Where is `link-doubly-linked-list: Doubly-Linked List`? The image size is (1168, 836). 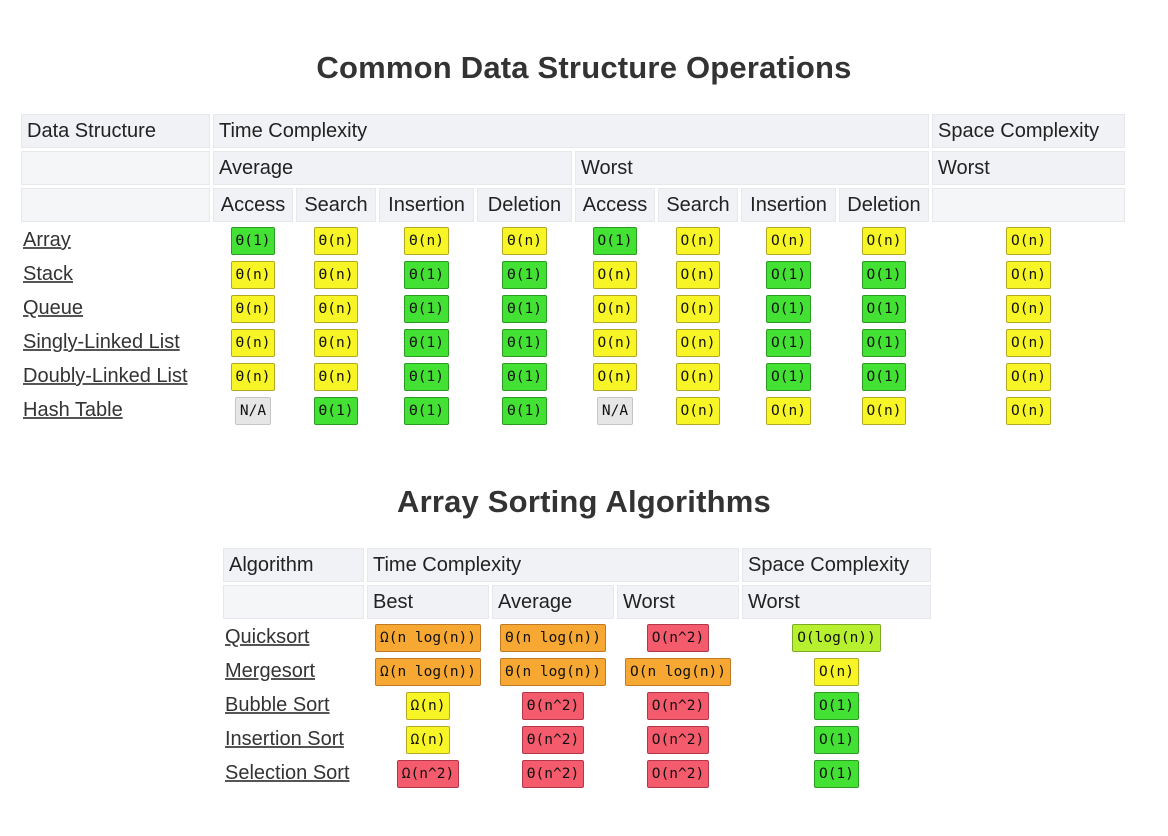
link-doubly-linked-list: Doubly-Linked List is located at coordinates (105, 376).